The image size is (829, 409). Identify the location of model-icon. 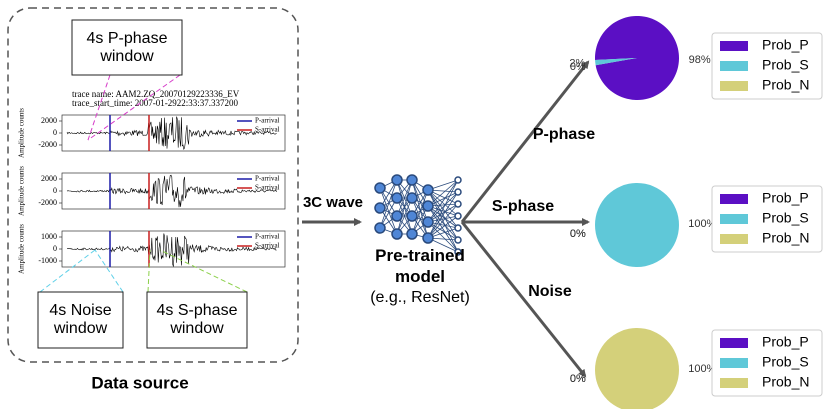
(418, 215).